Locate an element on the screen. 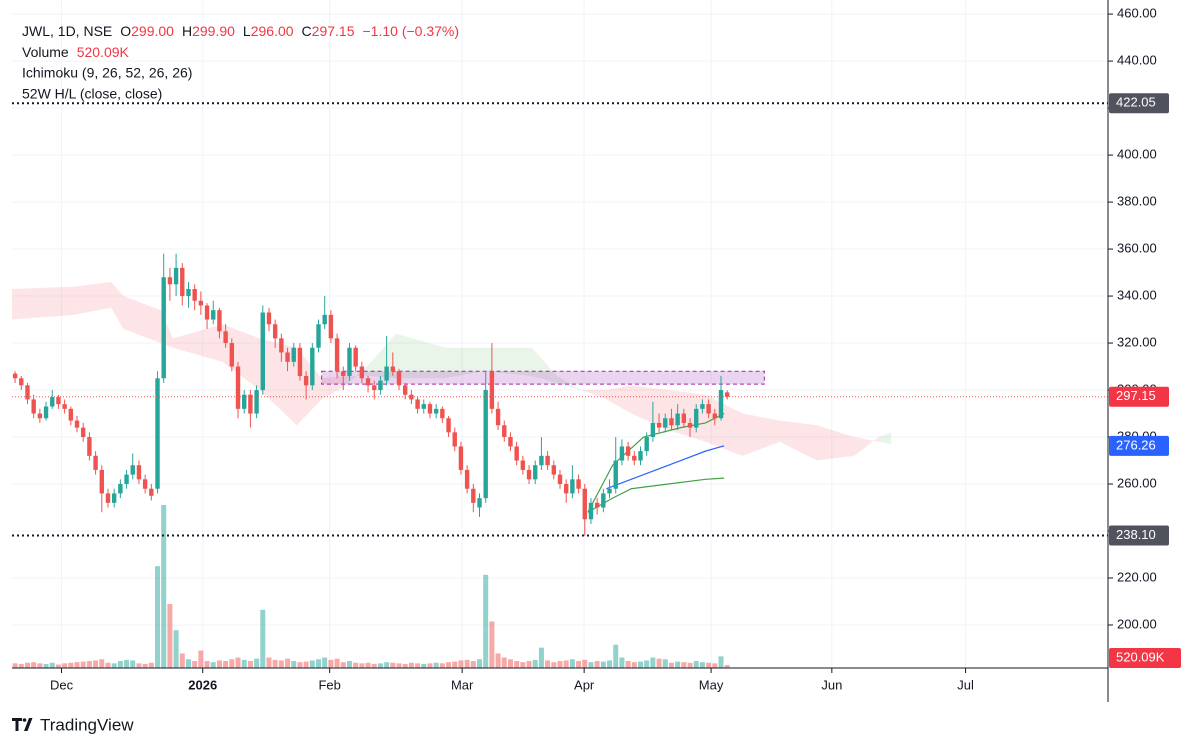 This screenshot has height=752, width=1200. price-label: 276.26 is located at coordinates (1136, 444).